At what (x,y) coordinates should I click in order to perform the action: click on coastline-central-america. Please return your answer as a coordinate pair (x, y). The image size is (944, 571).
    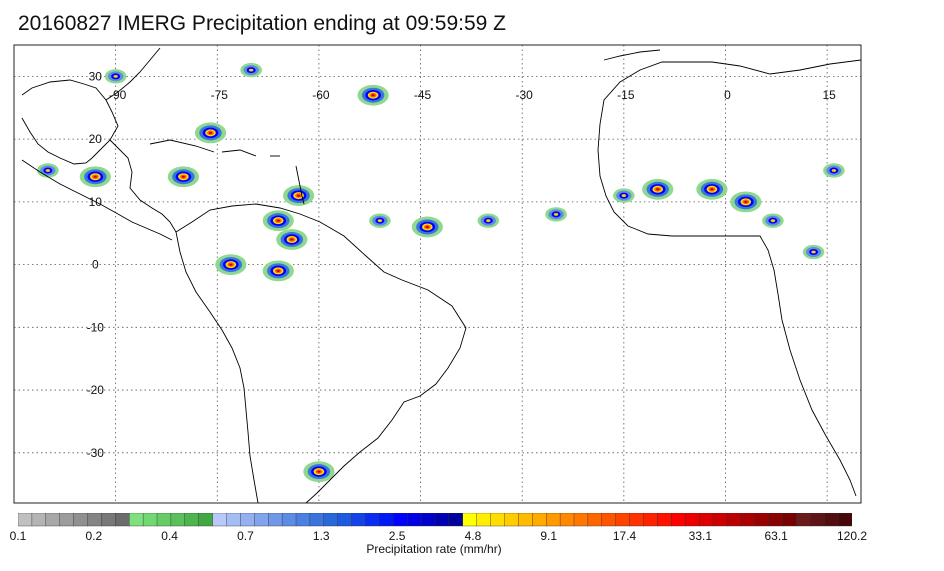
    Looking at the image, I should click on (143, 186).